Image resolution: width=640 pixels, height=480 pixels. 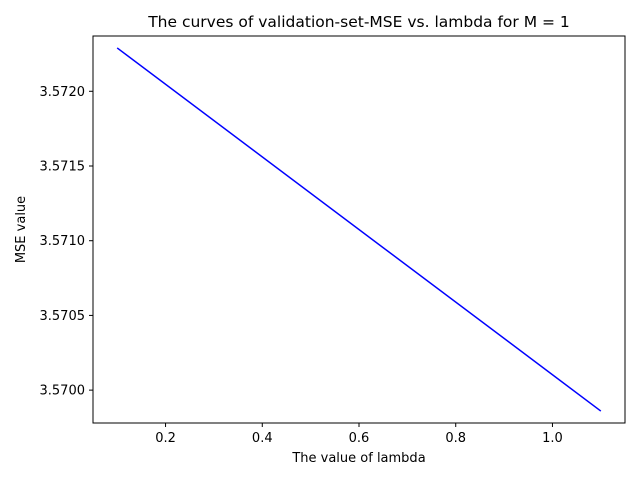 I want to click on y-axis: 3.5700 3.5705 3.5710 3.5715 3.5720, so click(x=66, y=242).